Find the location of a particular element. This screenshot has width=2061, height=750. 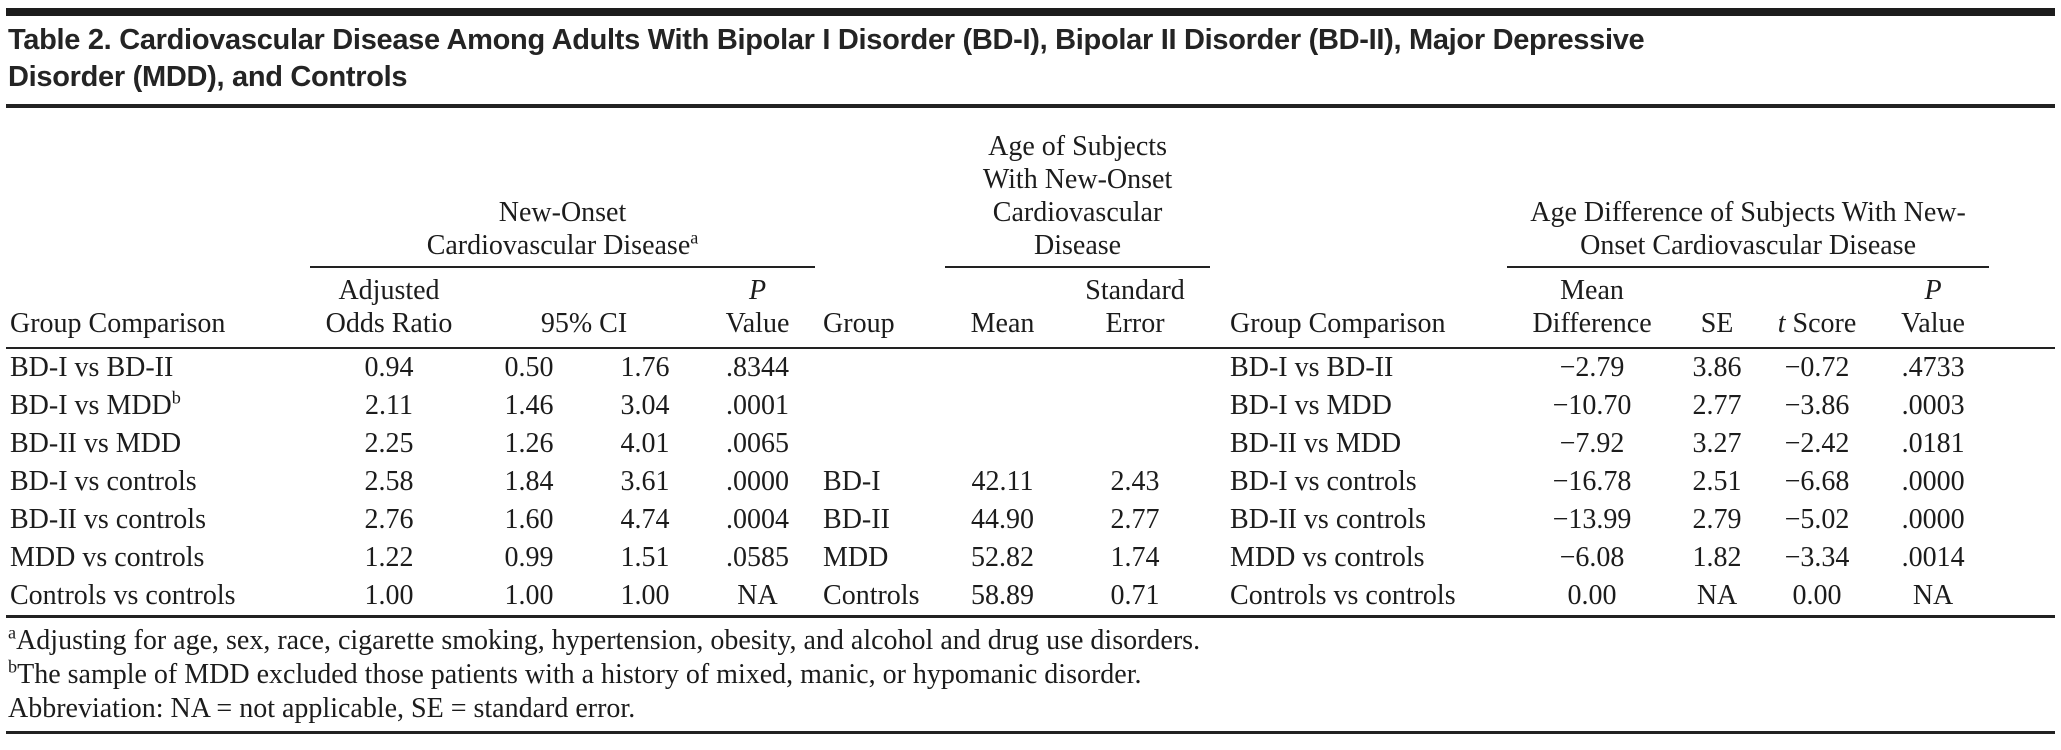

col-t-score: t Score is located at coordinates (1817, 308).